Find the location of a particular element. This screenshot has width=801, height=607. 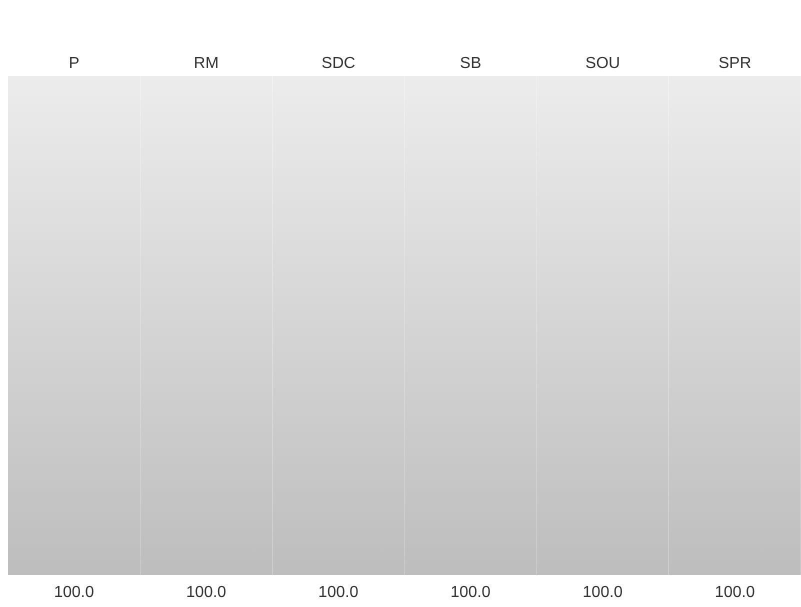

x-tick-label: SB is located at coordinates (471, 63).